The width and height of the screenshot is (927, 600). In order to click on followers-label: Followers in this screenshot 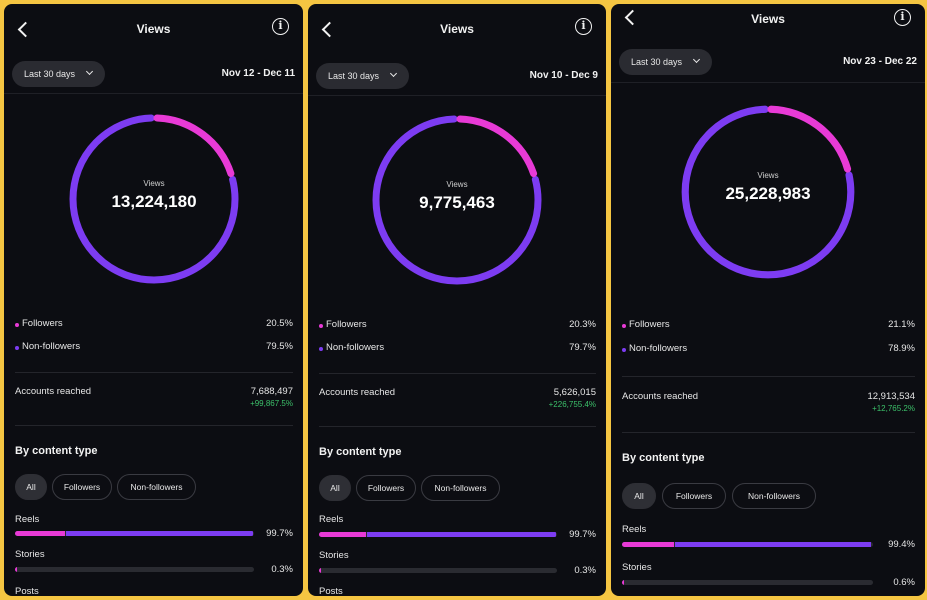, I will do `click(42, 323)`.